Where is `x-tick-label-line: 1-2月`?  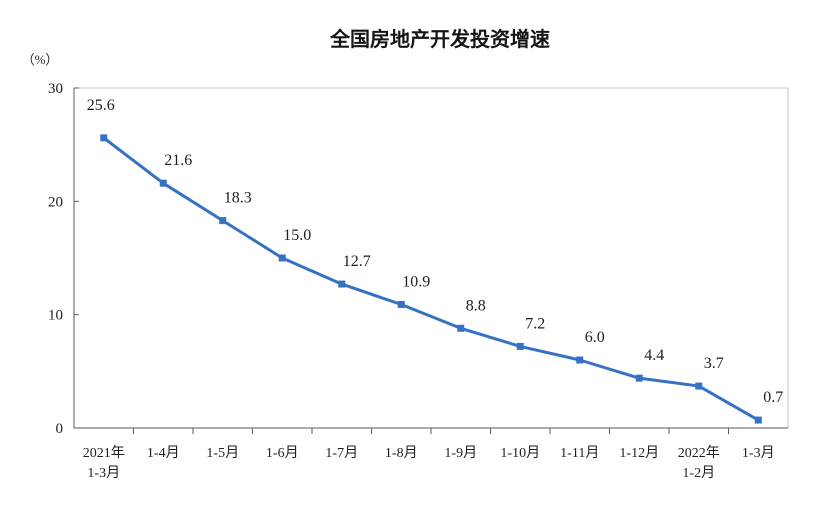
x-tick-label-line: 1-2月 is located at coordinates (698, 473).